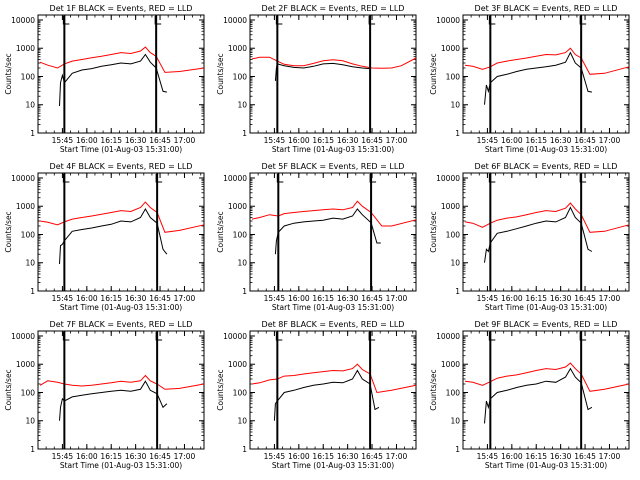 The image size is (640, 480). Describe the element at coordinates (546, 324) in the screenshot. I see `chart-title: Det 9F BLACK = Events, RED = LLD` at that location.